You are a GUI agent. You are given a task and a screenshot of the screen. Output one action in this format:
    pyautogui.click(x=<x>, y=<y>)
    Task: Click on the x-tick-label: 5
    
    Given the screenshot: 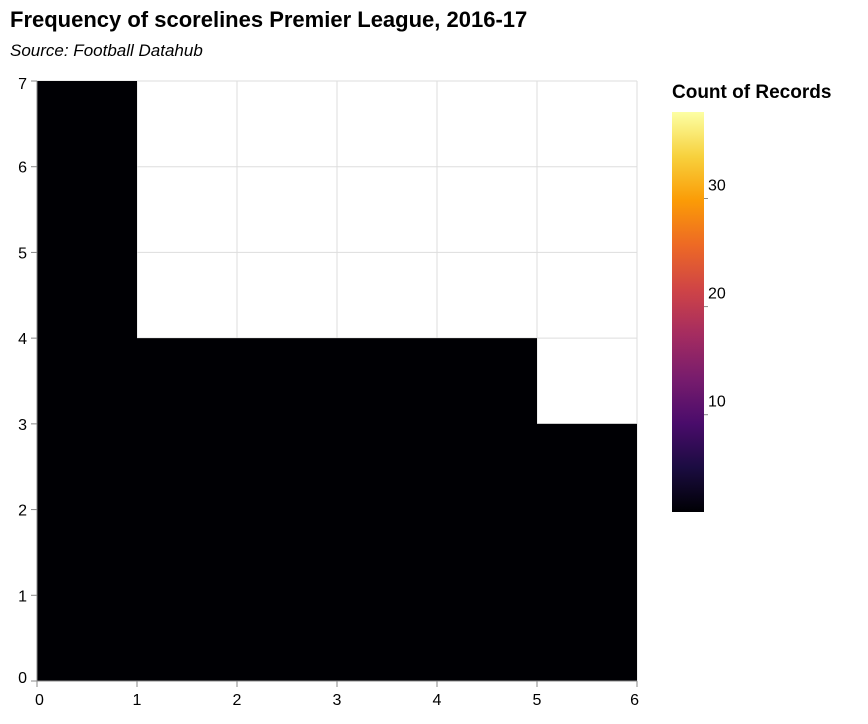 What is the action you would take?
    pyautogui.click(x=537, y=700)
    